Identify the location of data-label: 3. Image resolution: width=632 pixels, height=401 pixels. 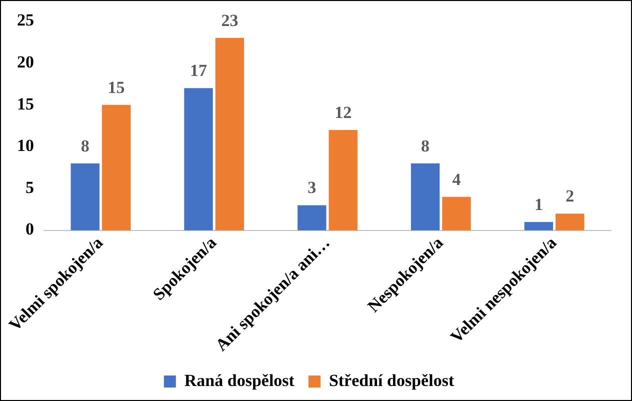
(312, 188).